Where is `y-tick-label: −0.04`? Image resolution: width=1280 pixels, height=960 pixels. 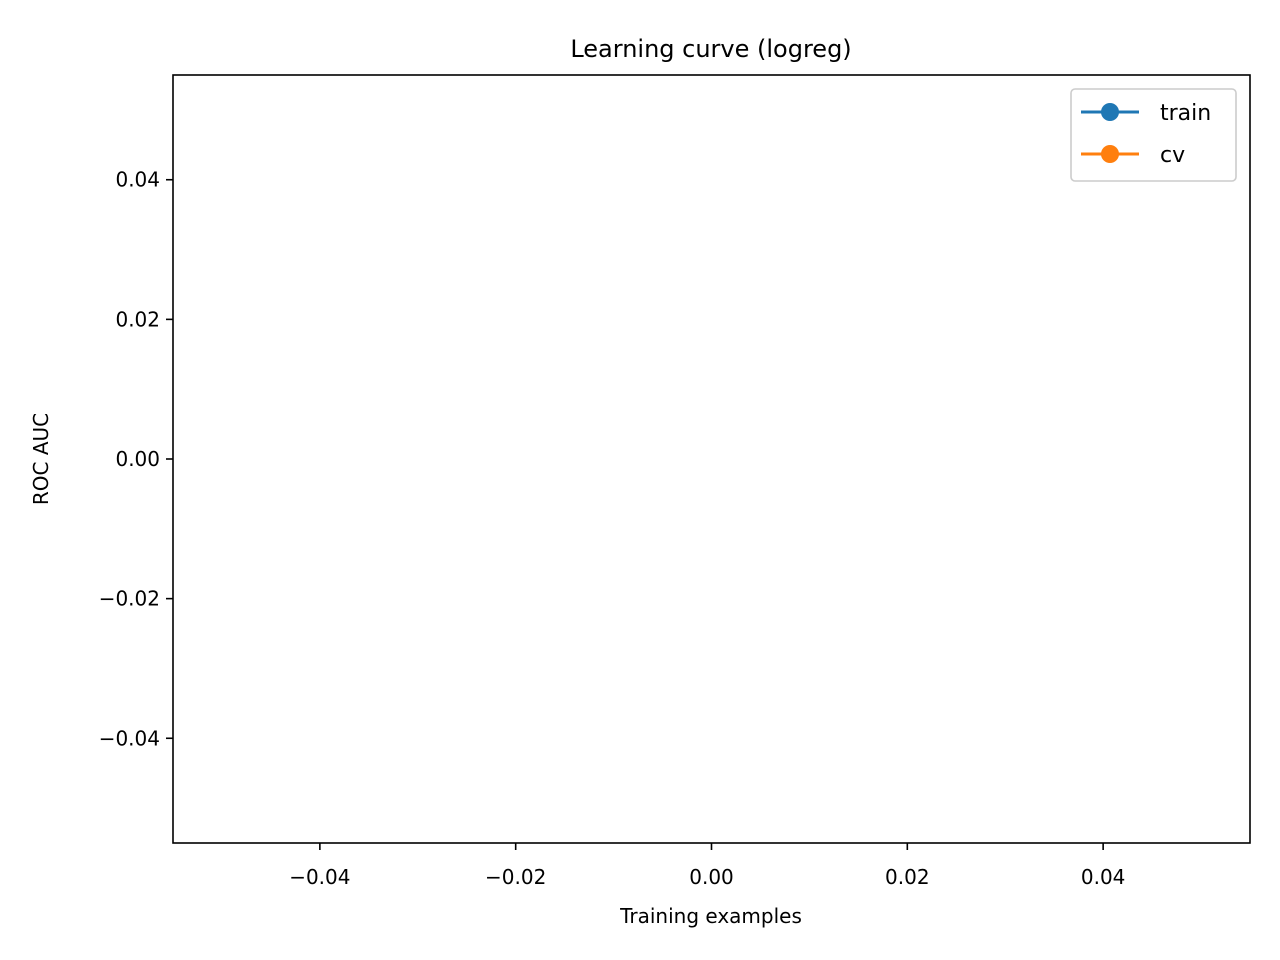
y-tick-label: −0.04 is located at coordinates (129, 738).